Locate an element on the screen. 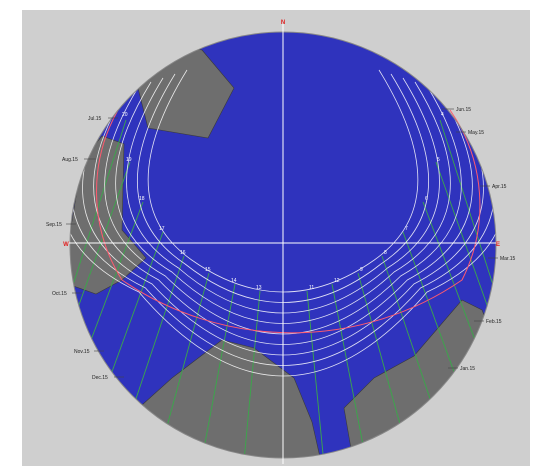  month-label-jan: Jan.15 is located at coordinates (467, 369).